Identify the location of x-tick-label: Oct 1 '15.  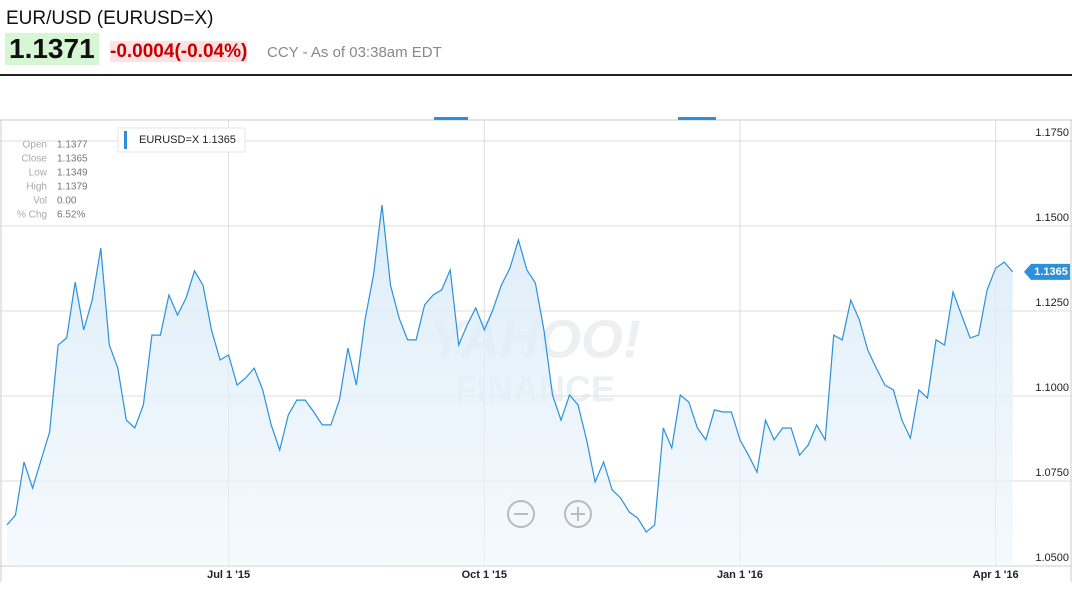
(484, 575).